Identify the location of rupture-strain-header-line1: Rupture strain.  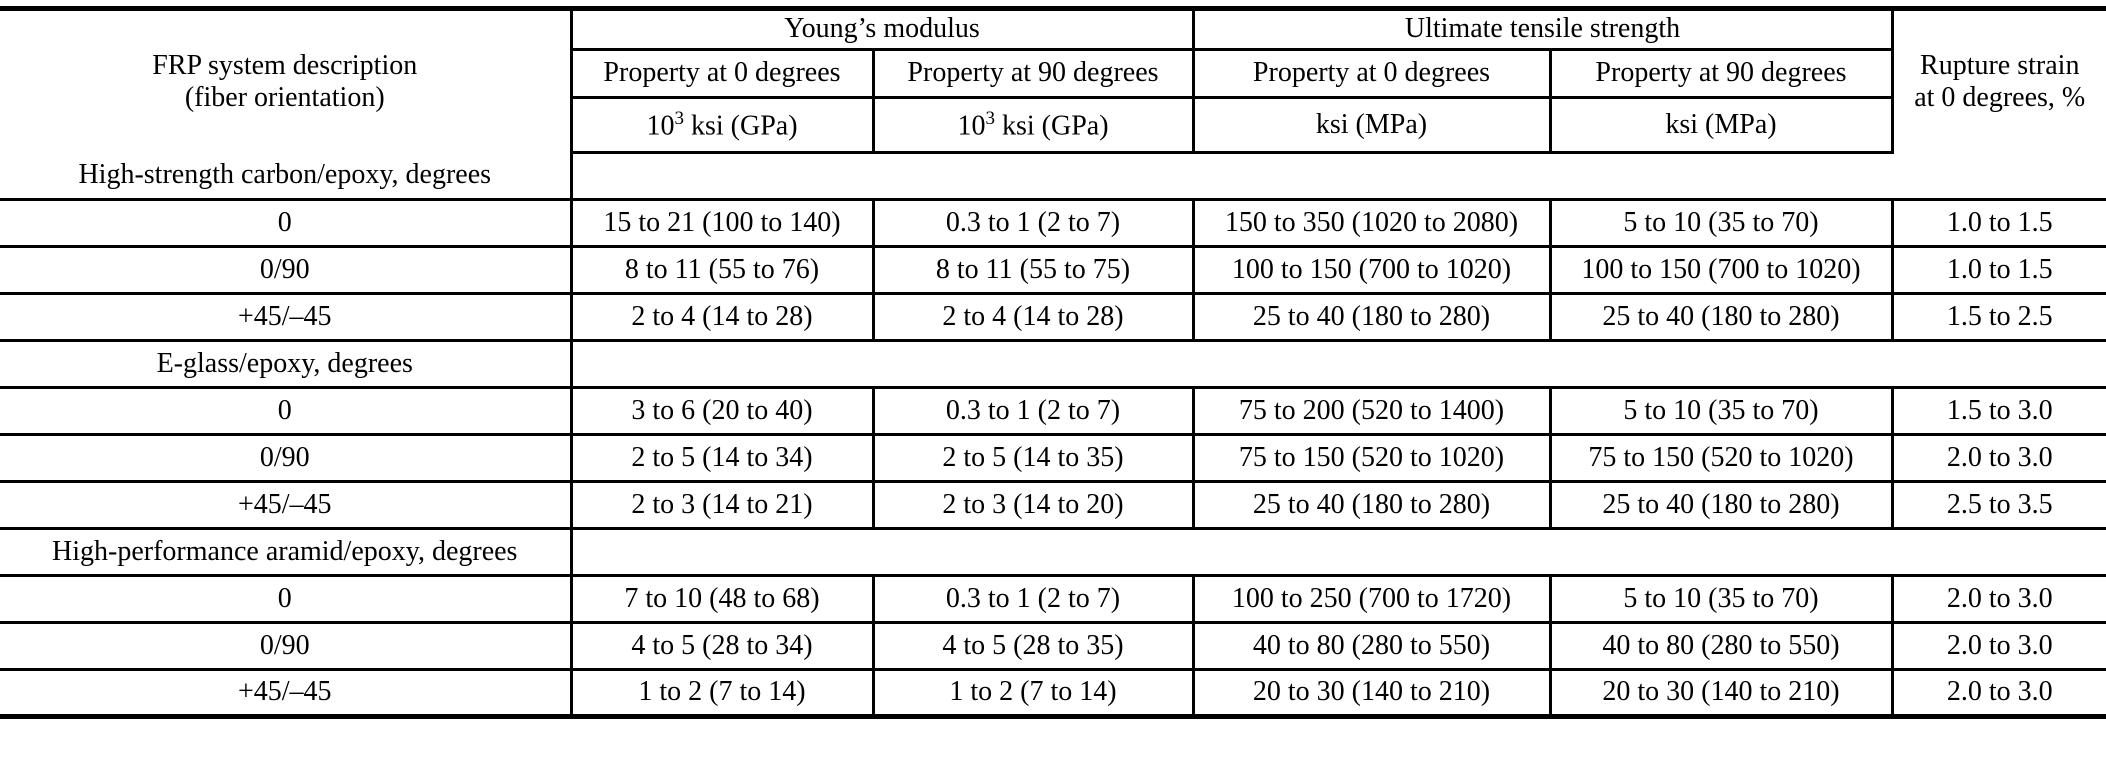
(2000, 65).